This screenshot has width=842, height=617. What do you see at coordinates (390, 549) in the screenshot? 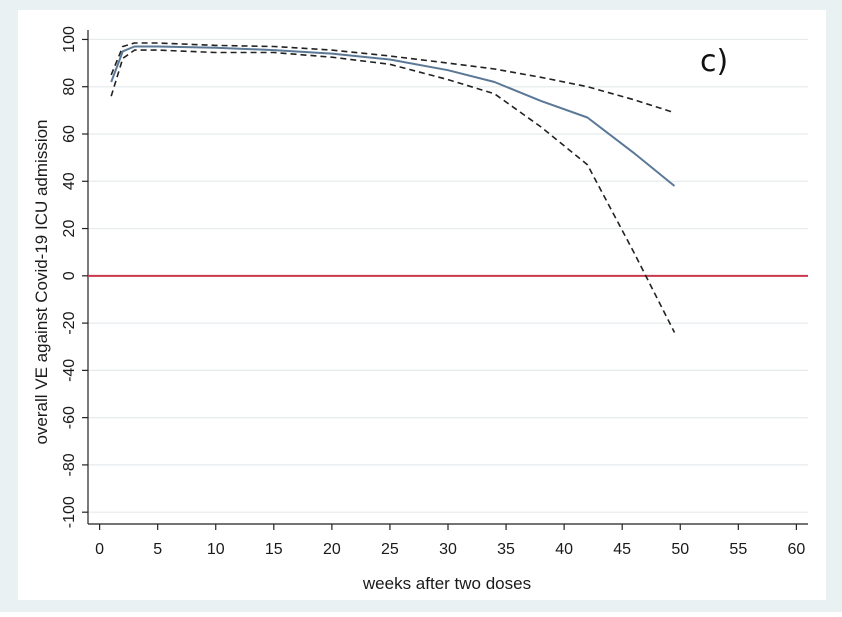
I see `x-tick-label: 25` at bounding box center [390, 549].